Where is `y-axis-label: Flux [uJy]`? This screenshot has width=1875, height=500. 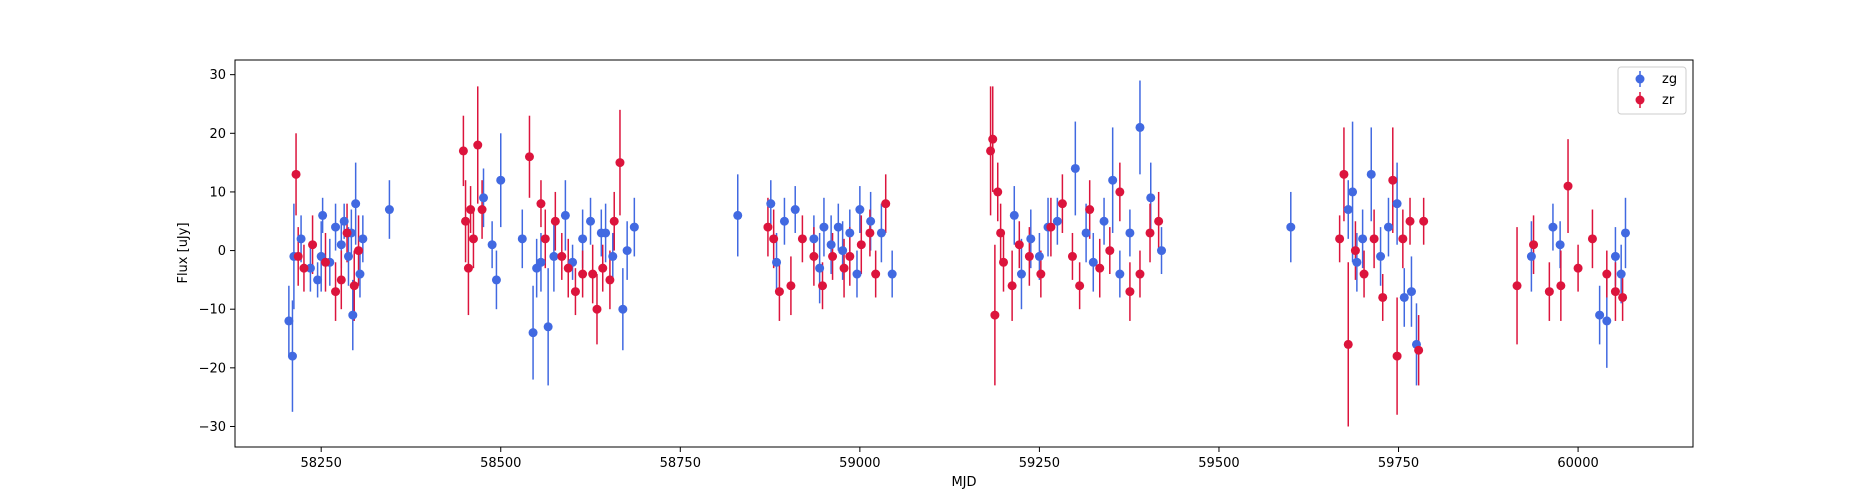
y-axis-label: Flux [uJy] is located at coordinates (183, 252).